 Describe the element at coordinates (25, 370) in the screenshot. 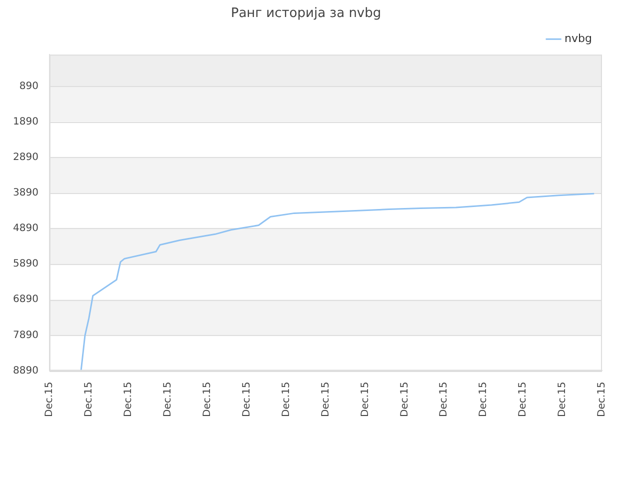

I see `y-tick-label: 8890` at that location.